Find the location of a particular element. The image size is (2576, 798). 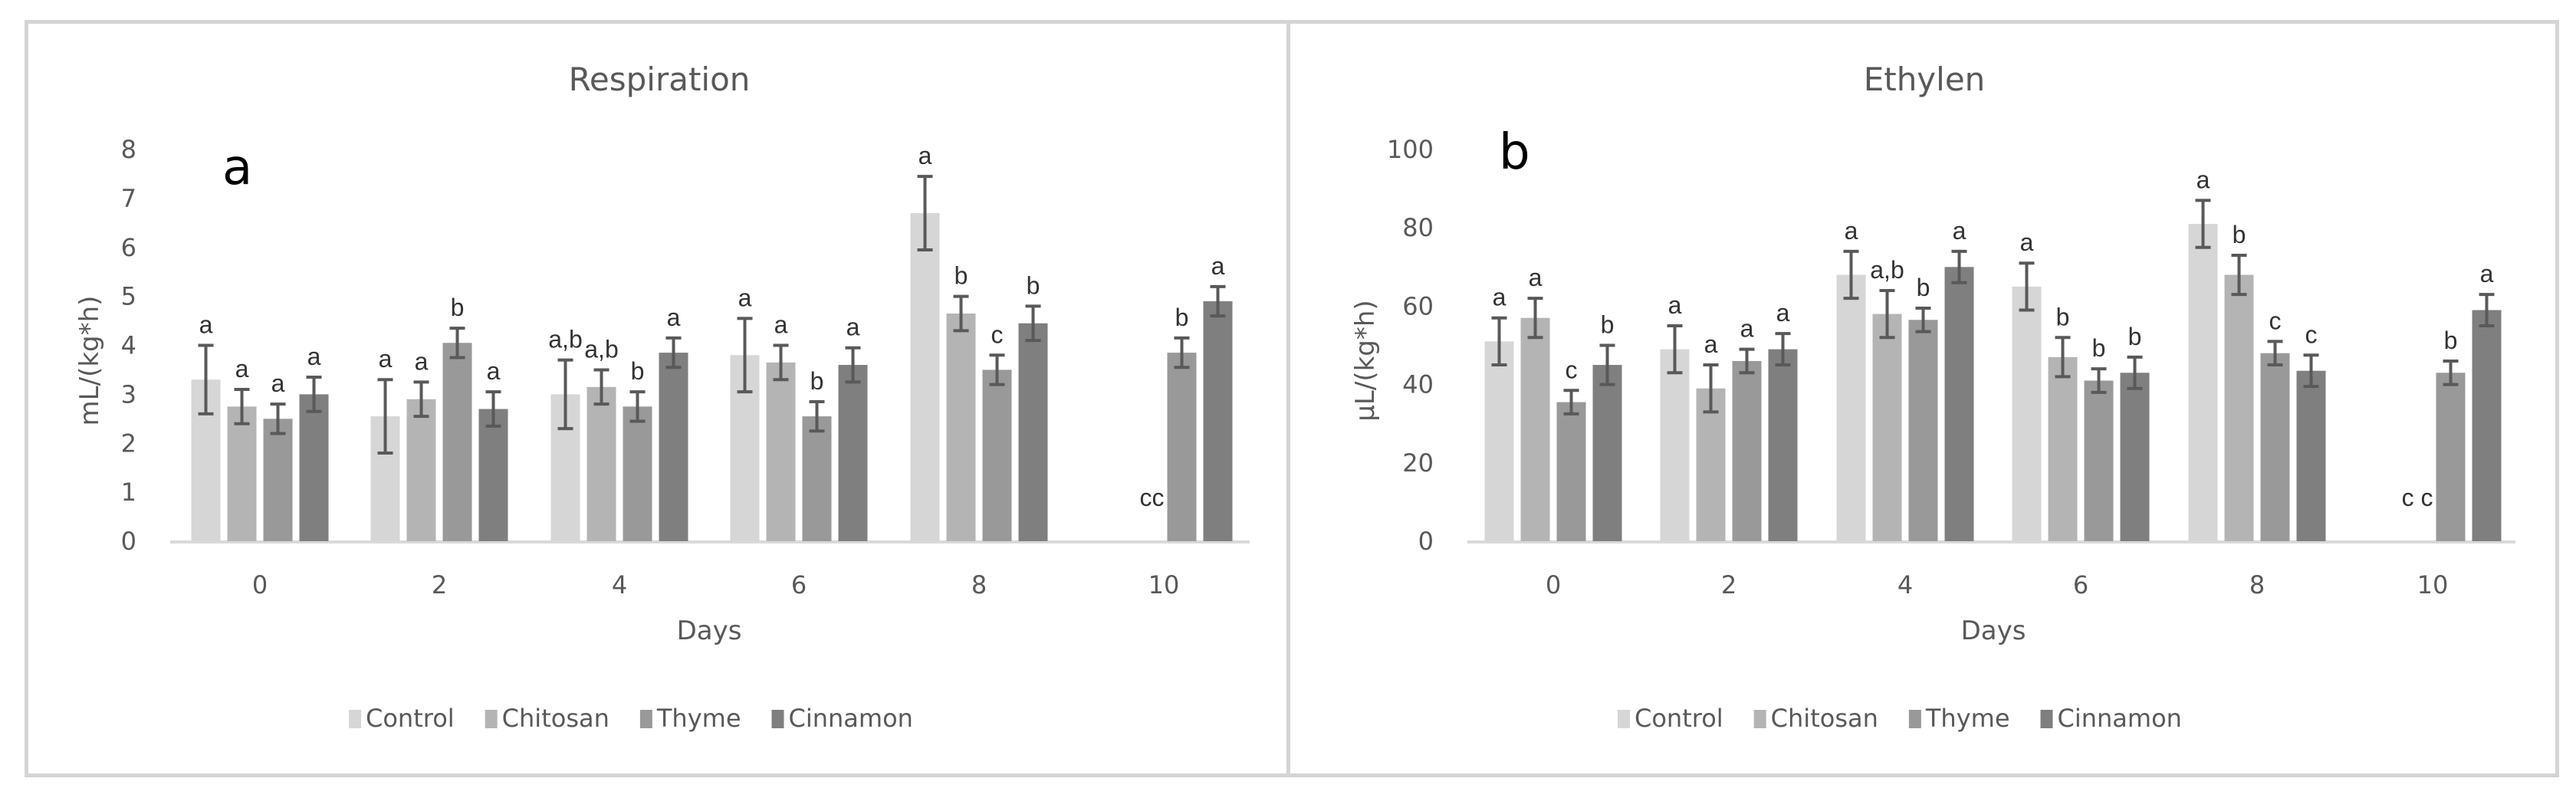

y-tick-label: 2 is located at coordinates (128, 443).